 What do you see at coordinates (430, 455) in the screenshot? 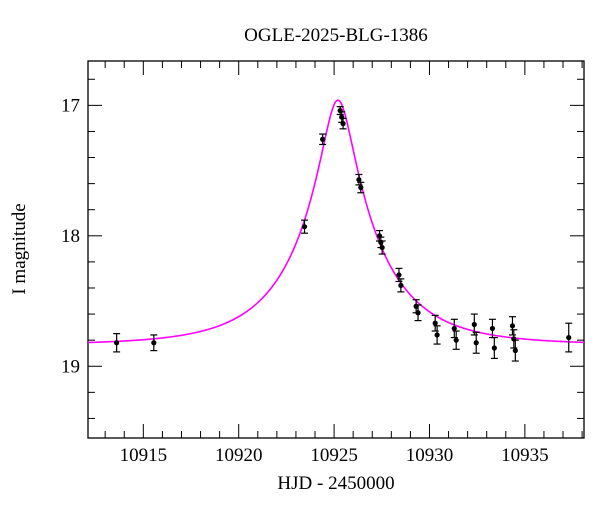
I see `x-tick-label: 10930` at bounding box center [430, 455].